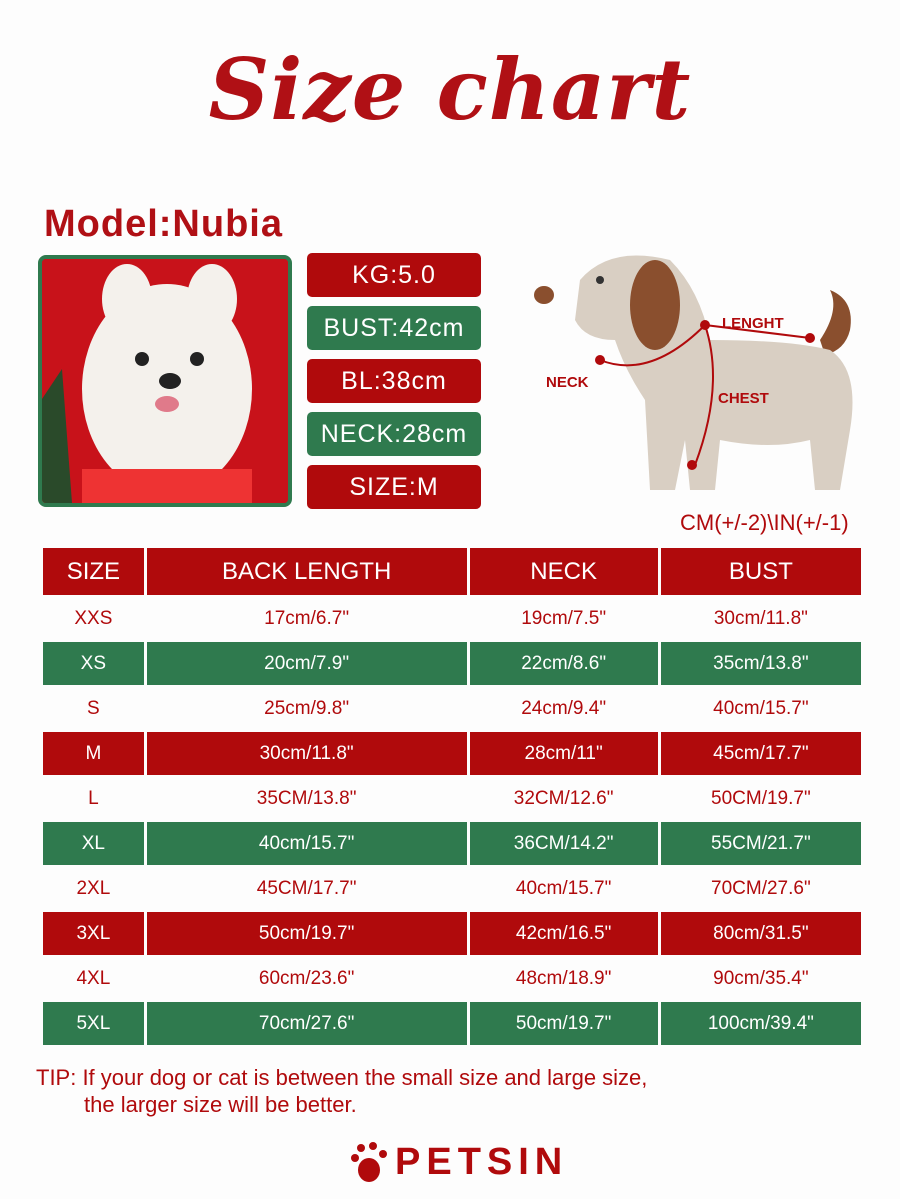 The image size is (900, 1199). What do you see at coordinates (93, 618) in the screenshot?
I see `table-cell: XXS` at bounding box center [93, 618].